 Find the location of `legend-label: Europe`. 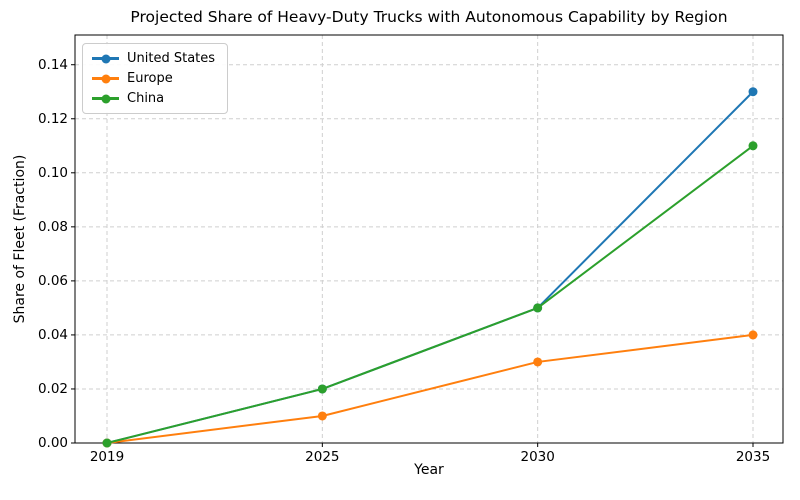

legend-label: Europe is located at coordinates (150, 78).